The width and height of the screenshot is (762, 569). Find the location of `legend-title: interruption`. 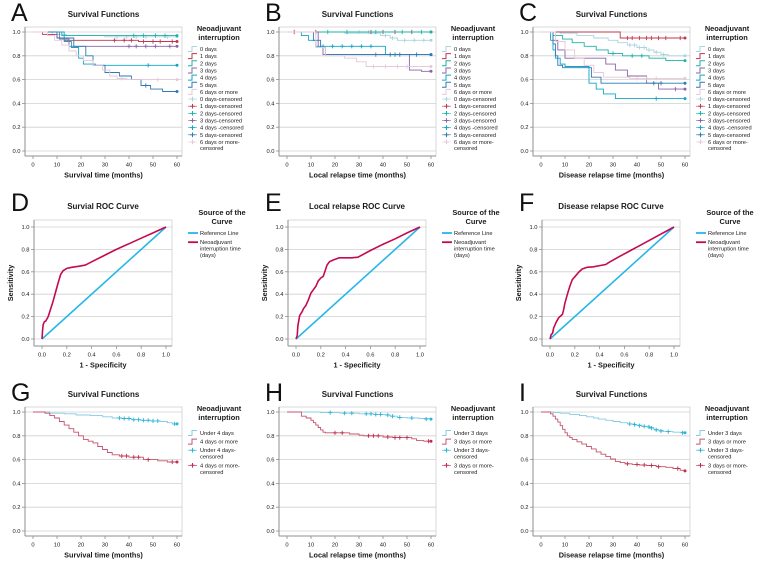

legend-title: interruption is located at coordinates (727, 417).